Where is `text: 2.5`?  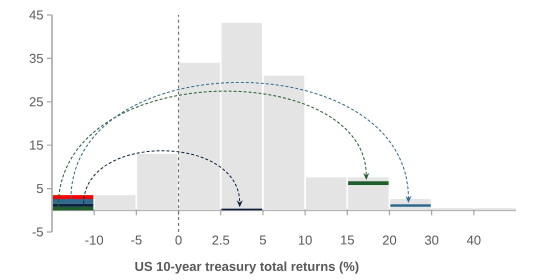
text: 2.5 is located at coordinates (221, 240).